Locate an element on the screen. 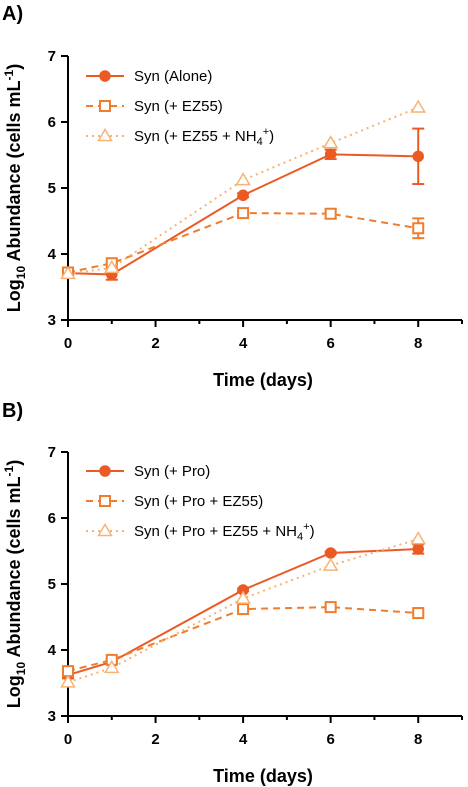  legend-entry: Syn (Alone) is located at coordinates (149, 76).